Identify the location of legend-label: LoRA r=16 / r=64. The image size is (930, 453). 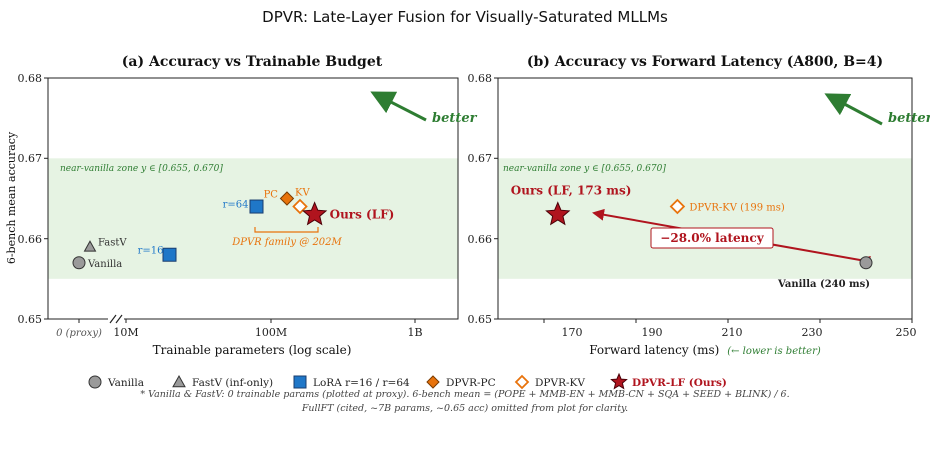
(361, 383).